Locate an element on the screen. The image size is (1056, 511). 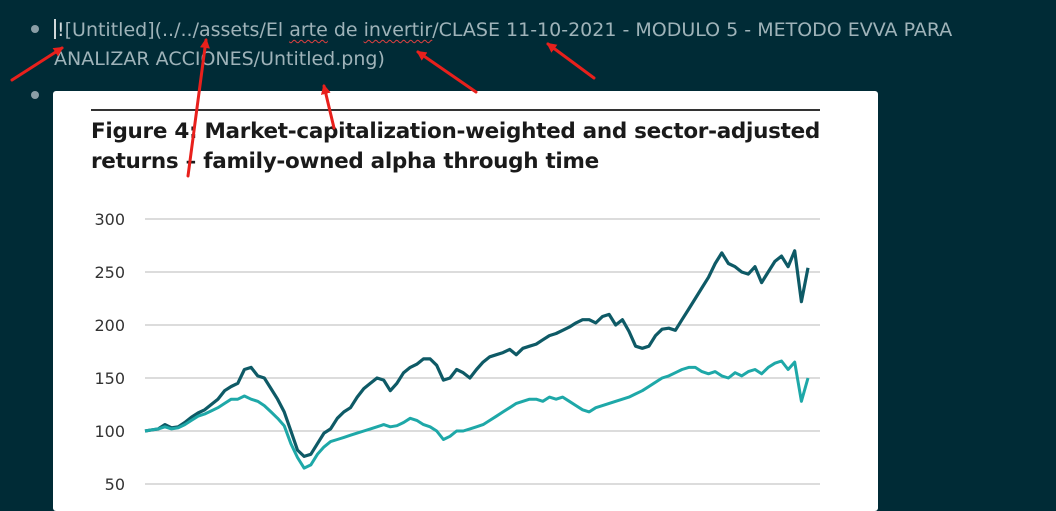
y-tick-label: 200 is located at coordinates (109, 325).